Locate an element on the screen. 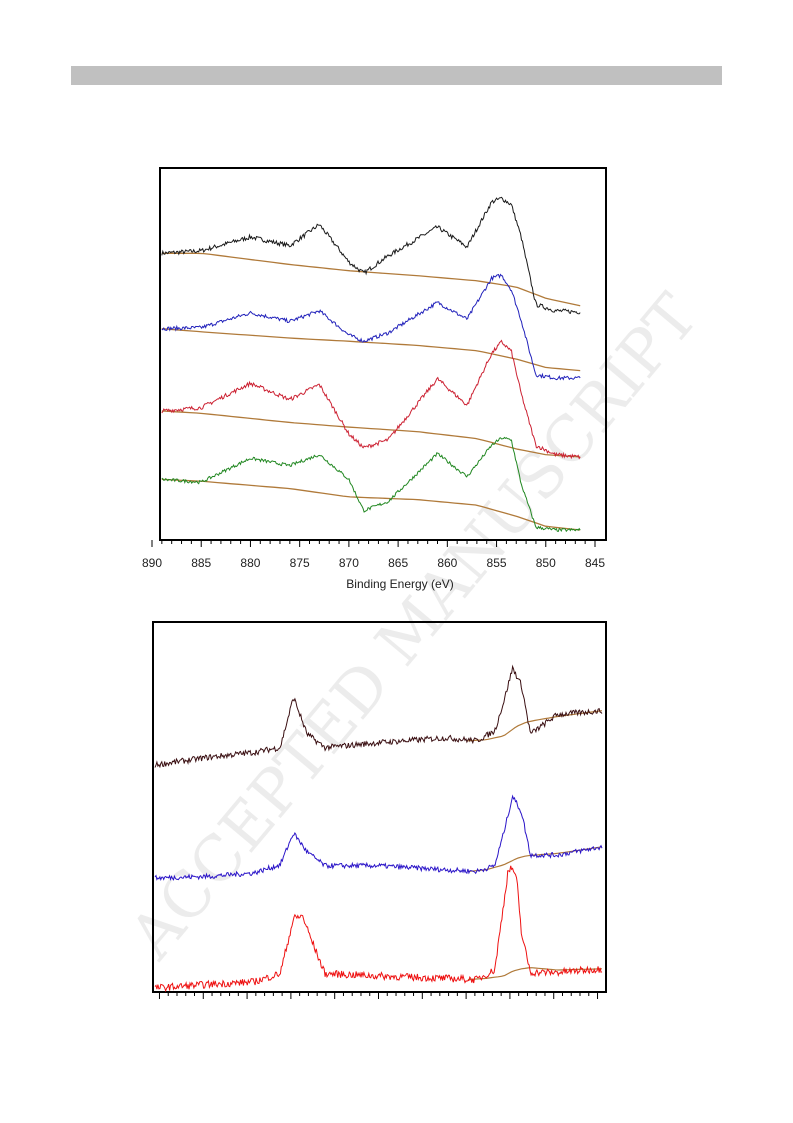 The image size is (793, 1123). x-tick-label: 865 is located at coordinates (398, 563).